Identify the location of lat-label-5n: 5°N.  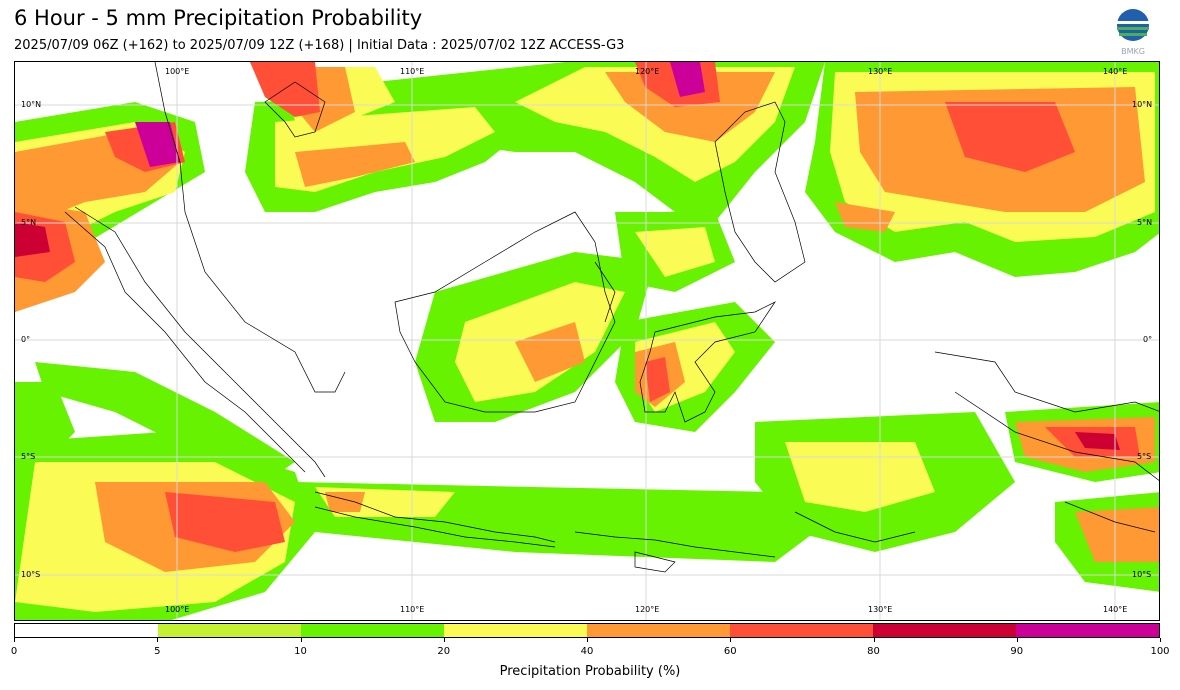
(29, 222).